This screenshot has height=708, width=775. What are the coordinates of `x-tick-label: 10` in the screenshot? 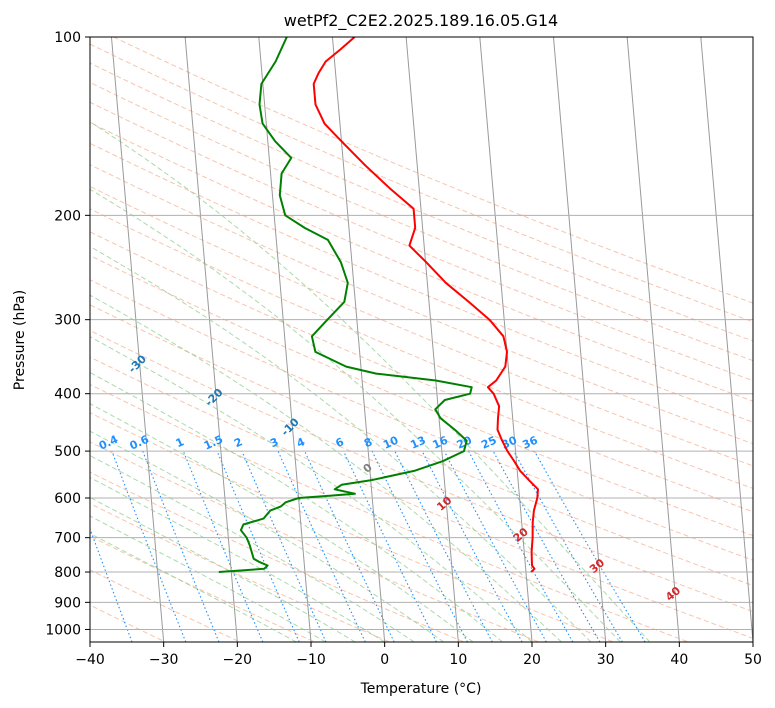 It's located at (458, 660).